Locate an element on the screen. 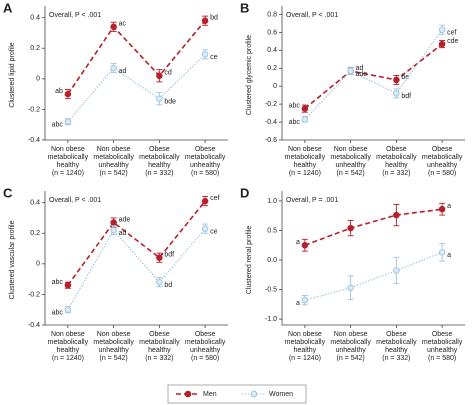 This screenshot has height=405, width=474. legend-marker is located at coordinates (188, 394).